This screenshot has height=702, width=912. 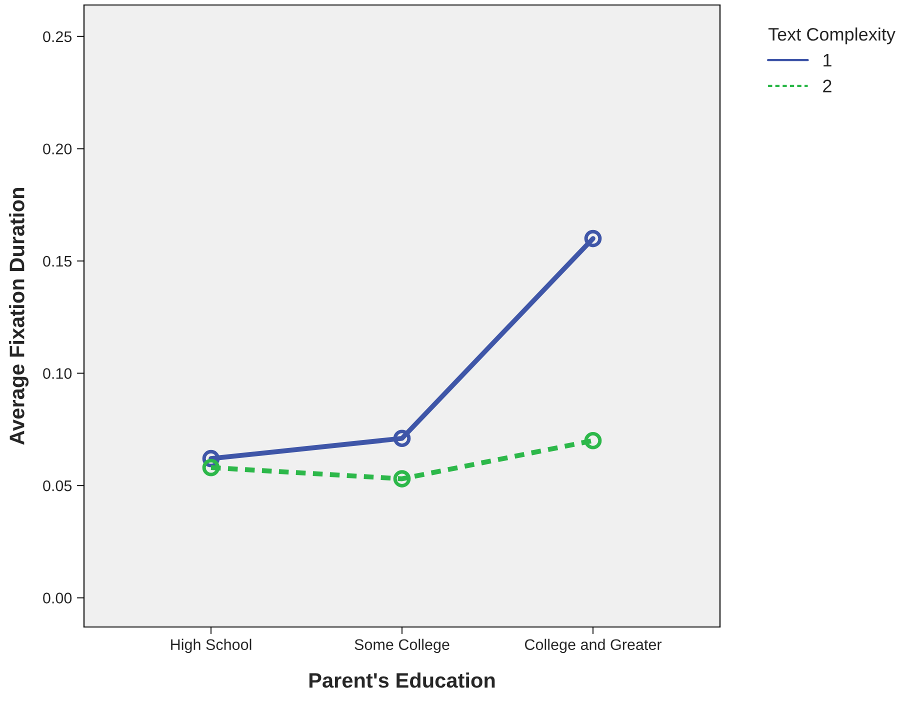 What do you see at coordinates (211, 646) in the screenshot?
I see `x-tick-label: High School` at bounding box center [211, 646].